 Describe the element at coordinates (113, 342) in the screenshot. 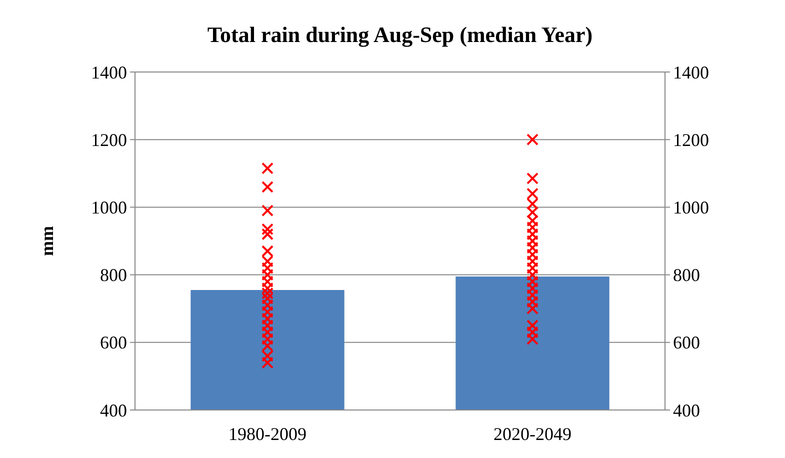

I see `y-tick-label: 600` at that location.